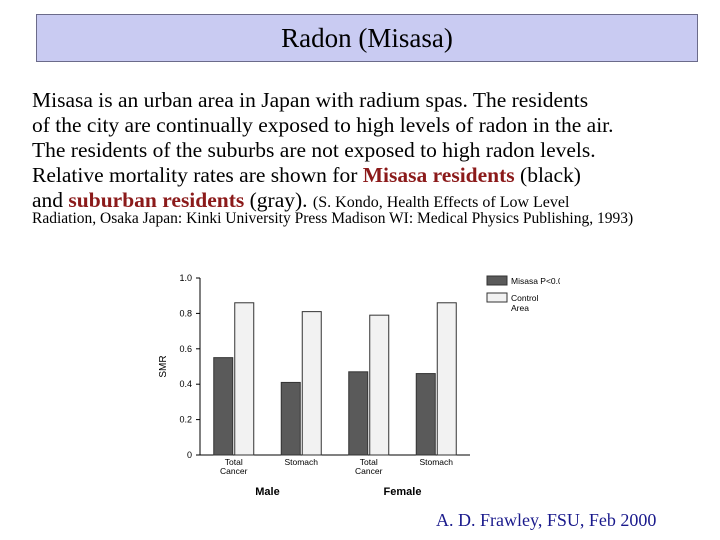  What do you see at coordinates (50, 200) in the screenshot?
I see `body-line-5-pre: and` at bounding box center [50, 200].